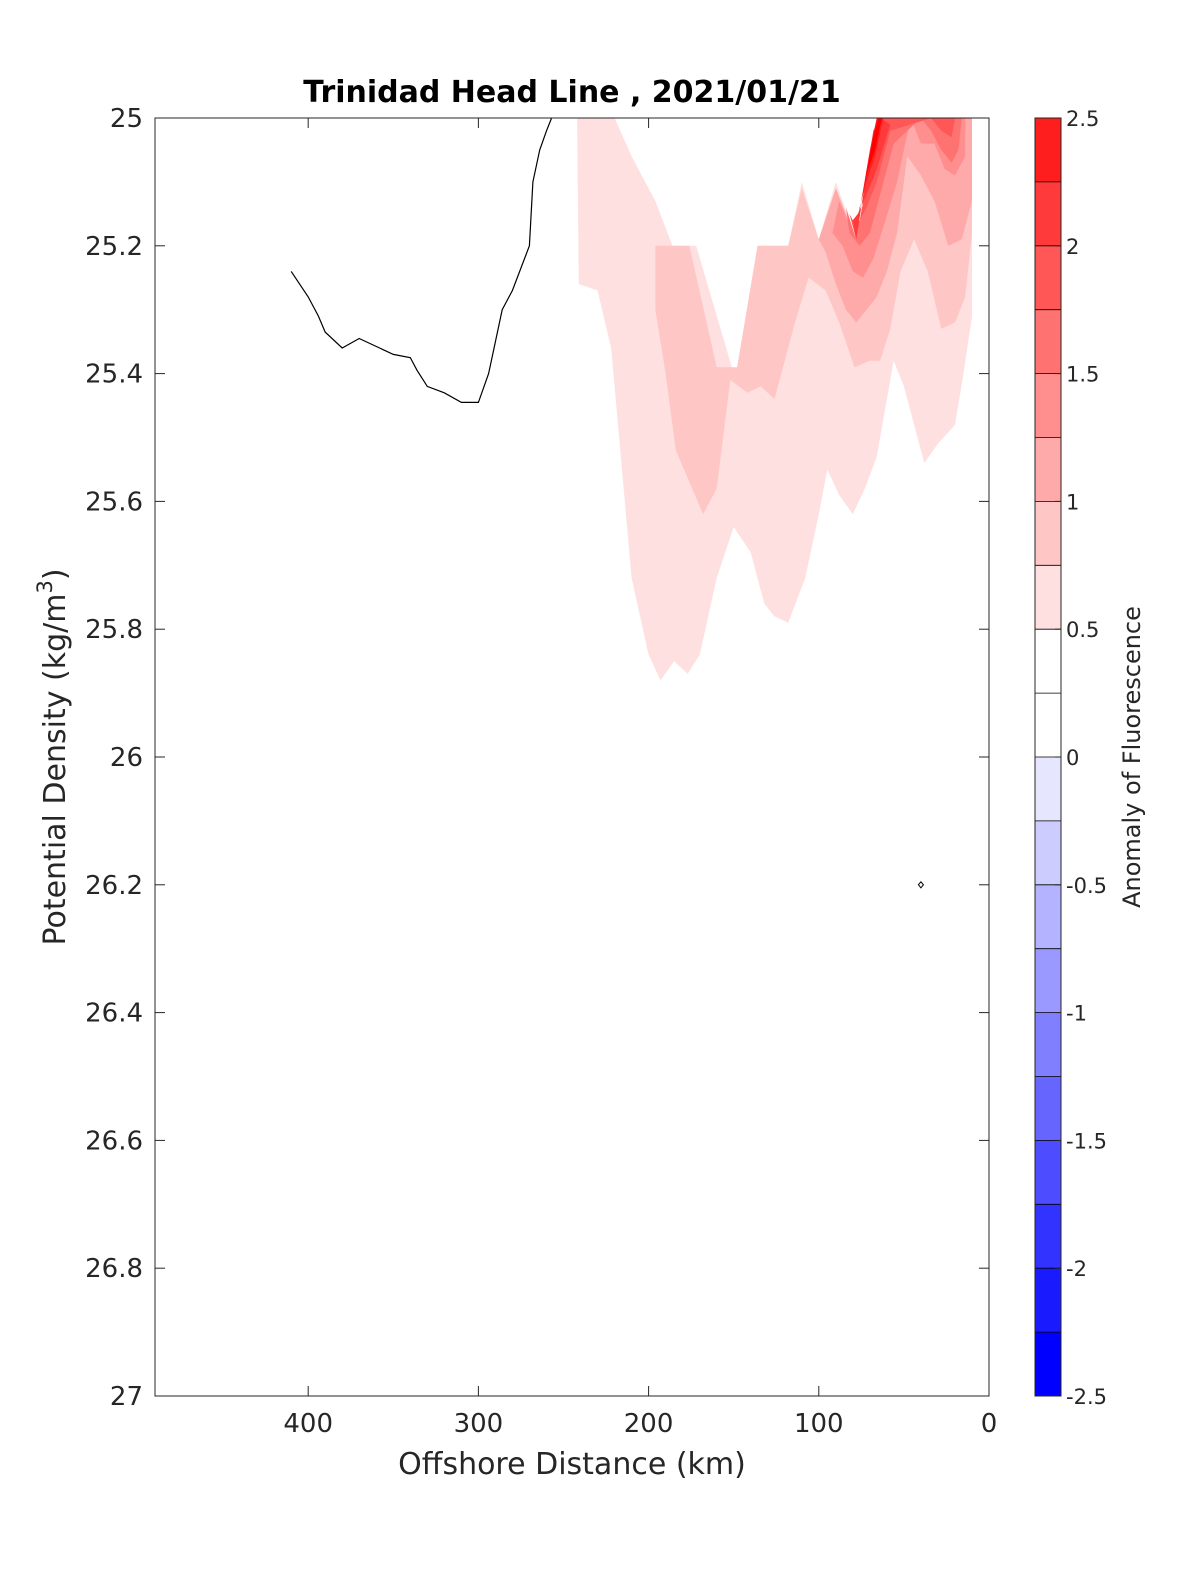 This screenshot has height=1575, width=1200. What do you see at coordinates (1082, 630) in the screenshot?
I see `colorbar-tick-label: 0.5` at bounding box center [1082, 630].